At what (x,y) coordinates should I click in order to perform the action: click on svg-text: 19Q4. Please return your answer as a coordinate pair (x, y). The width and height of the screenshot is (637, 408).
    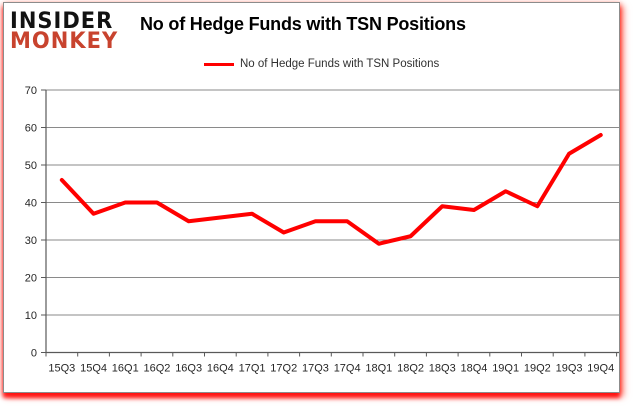
    Looking at the image, I should click on (600, 369).